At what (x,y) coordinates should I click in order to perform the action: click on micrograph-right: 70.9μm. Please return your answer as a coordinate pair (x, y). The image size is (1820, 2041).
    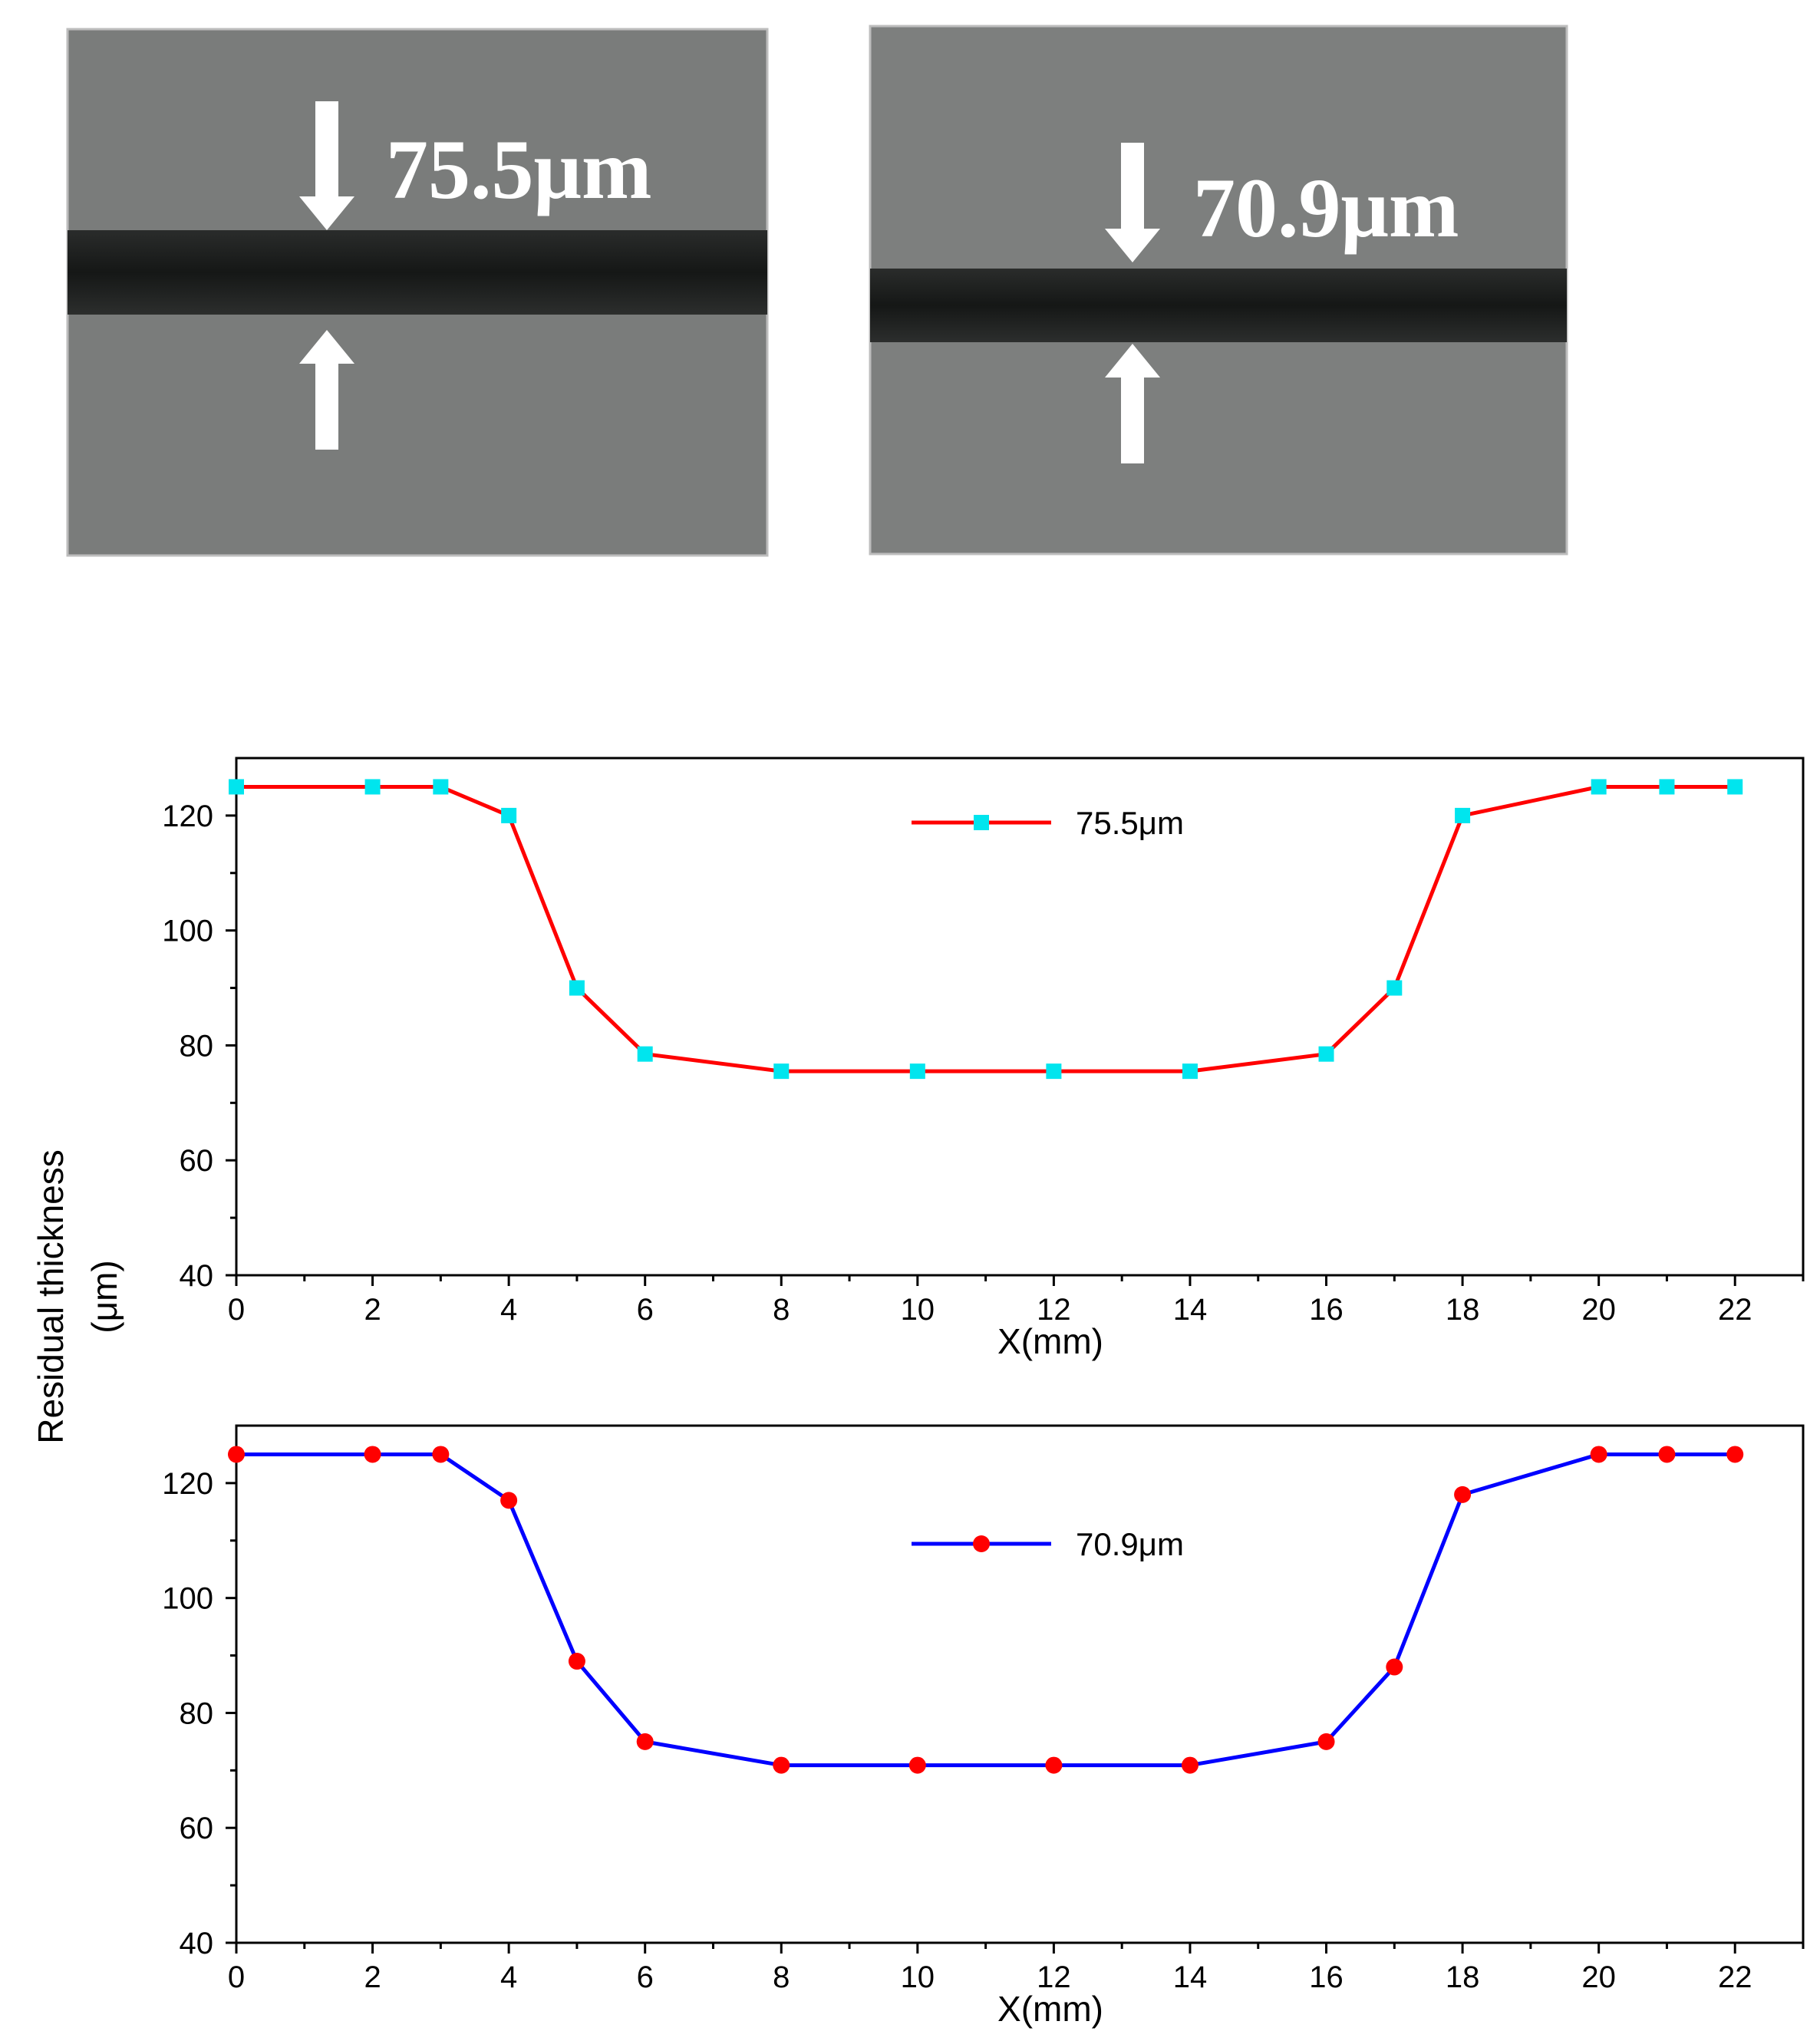
    Looking at the image, I should click on (1218, 291).